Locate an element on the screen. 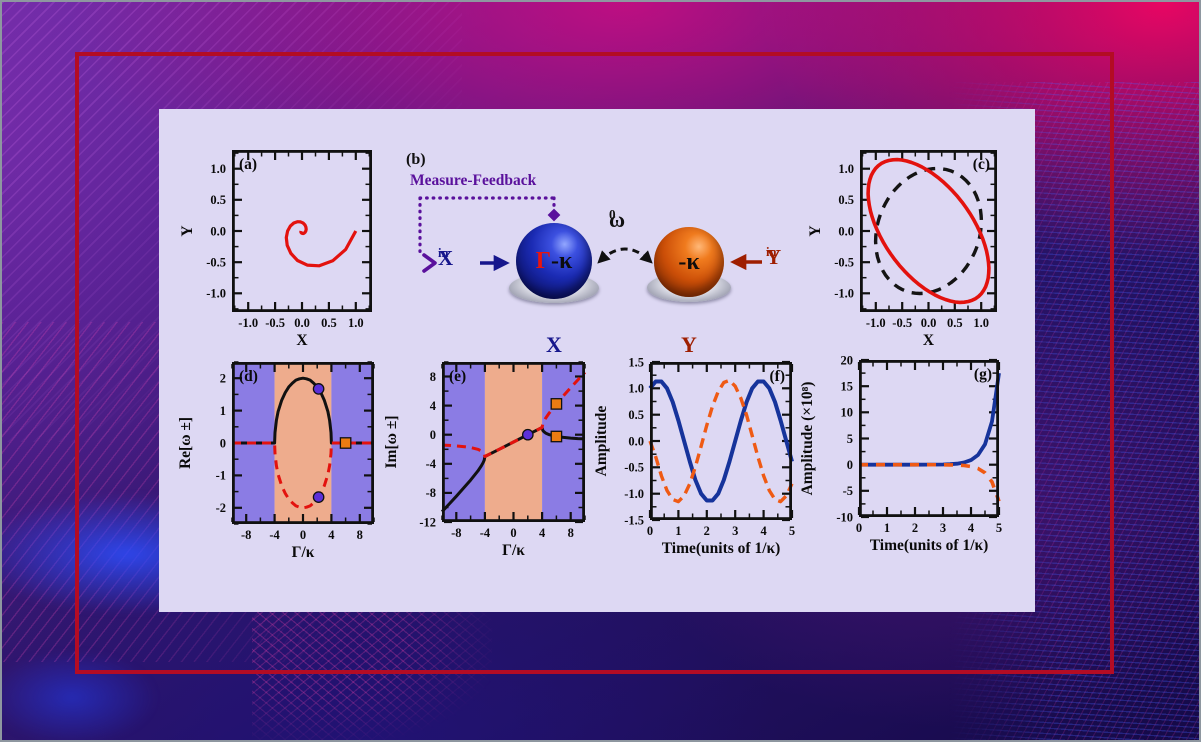  svg-text: 2 is located at coordinates (707, 531).